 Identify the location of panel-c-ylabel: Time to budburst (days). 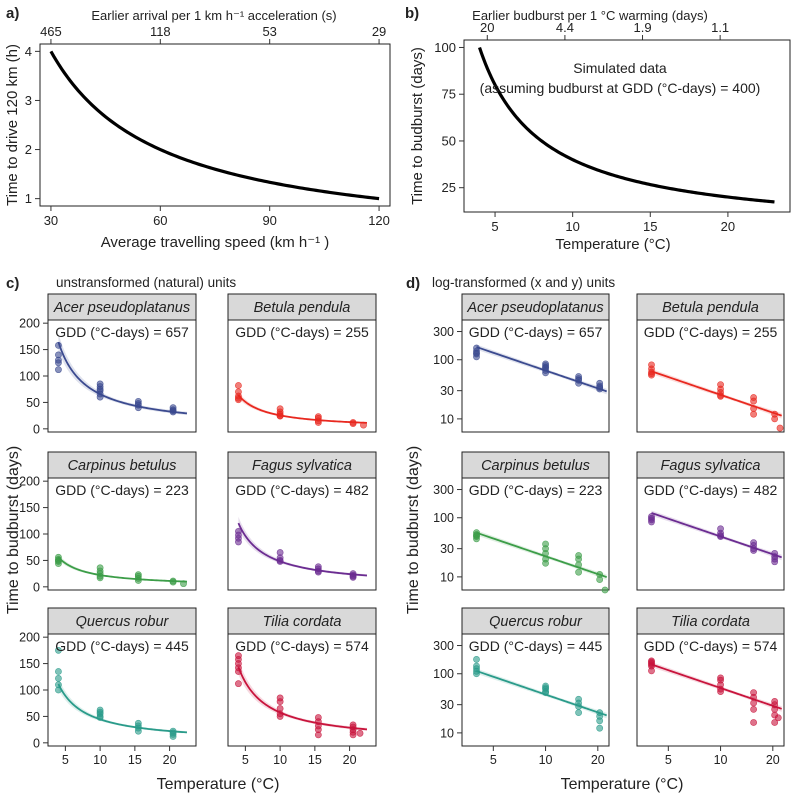
(13, 530).